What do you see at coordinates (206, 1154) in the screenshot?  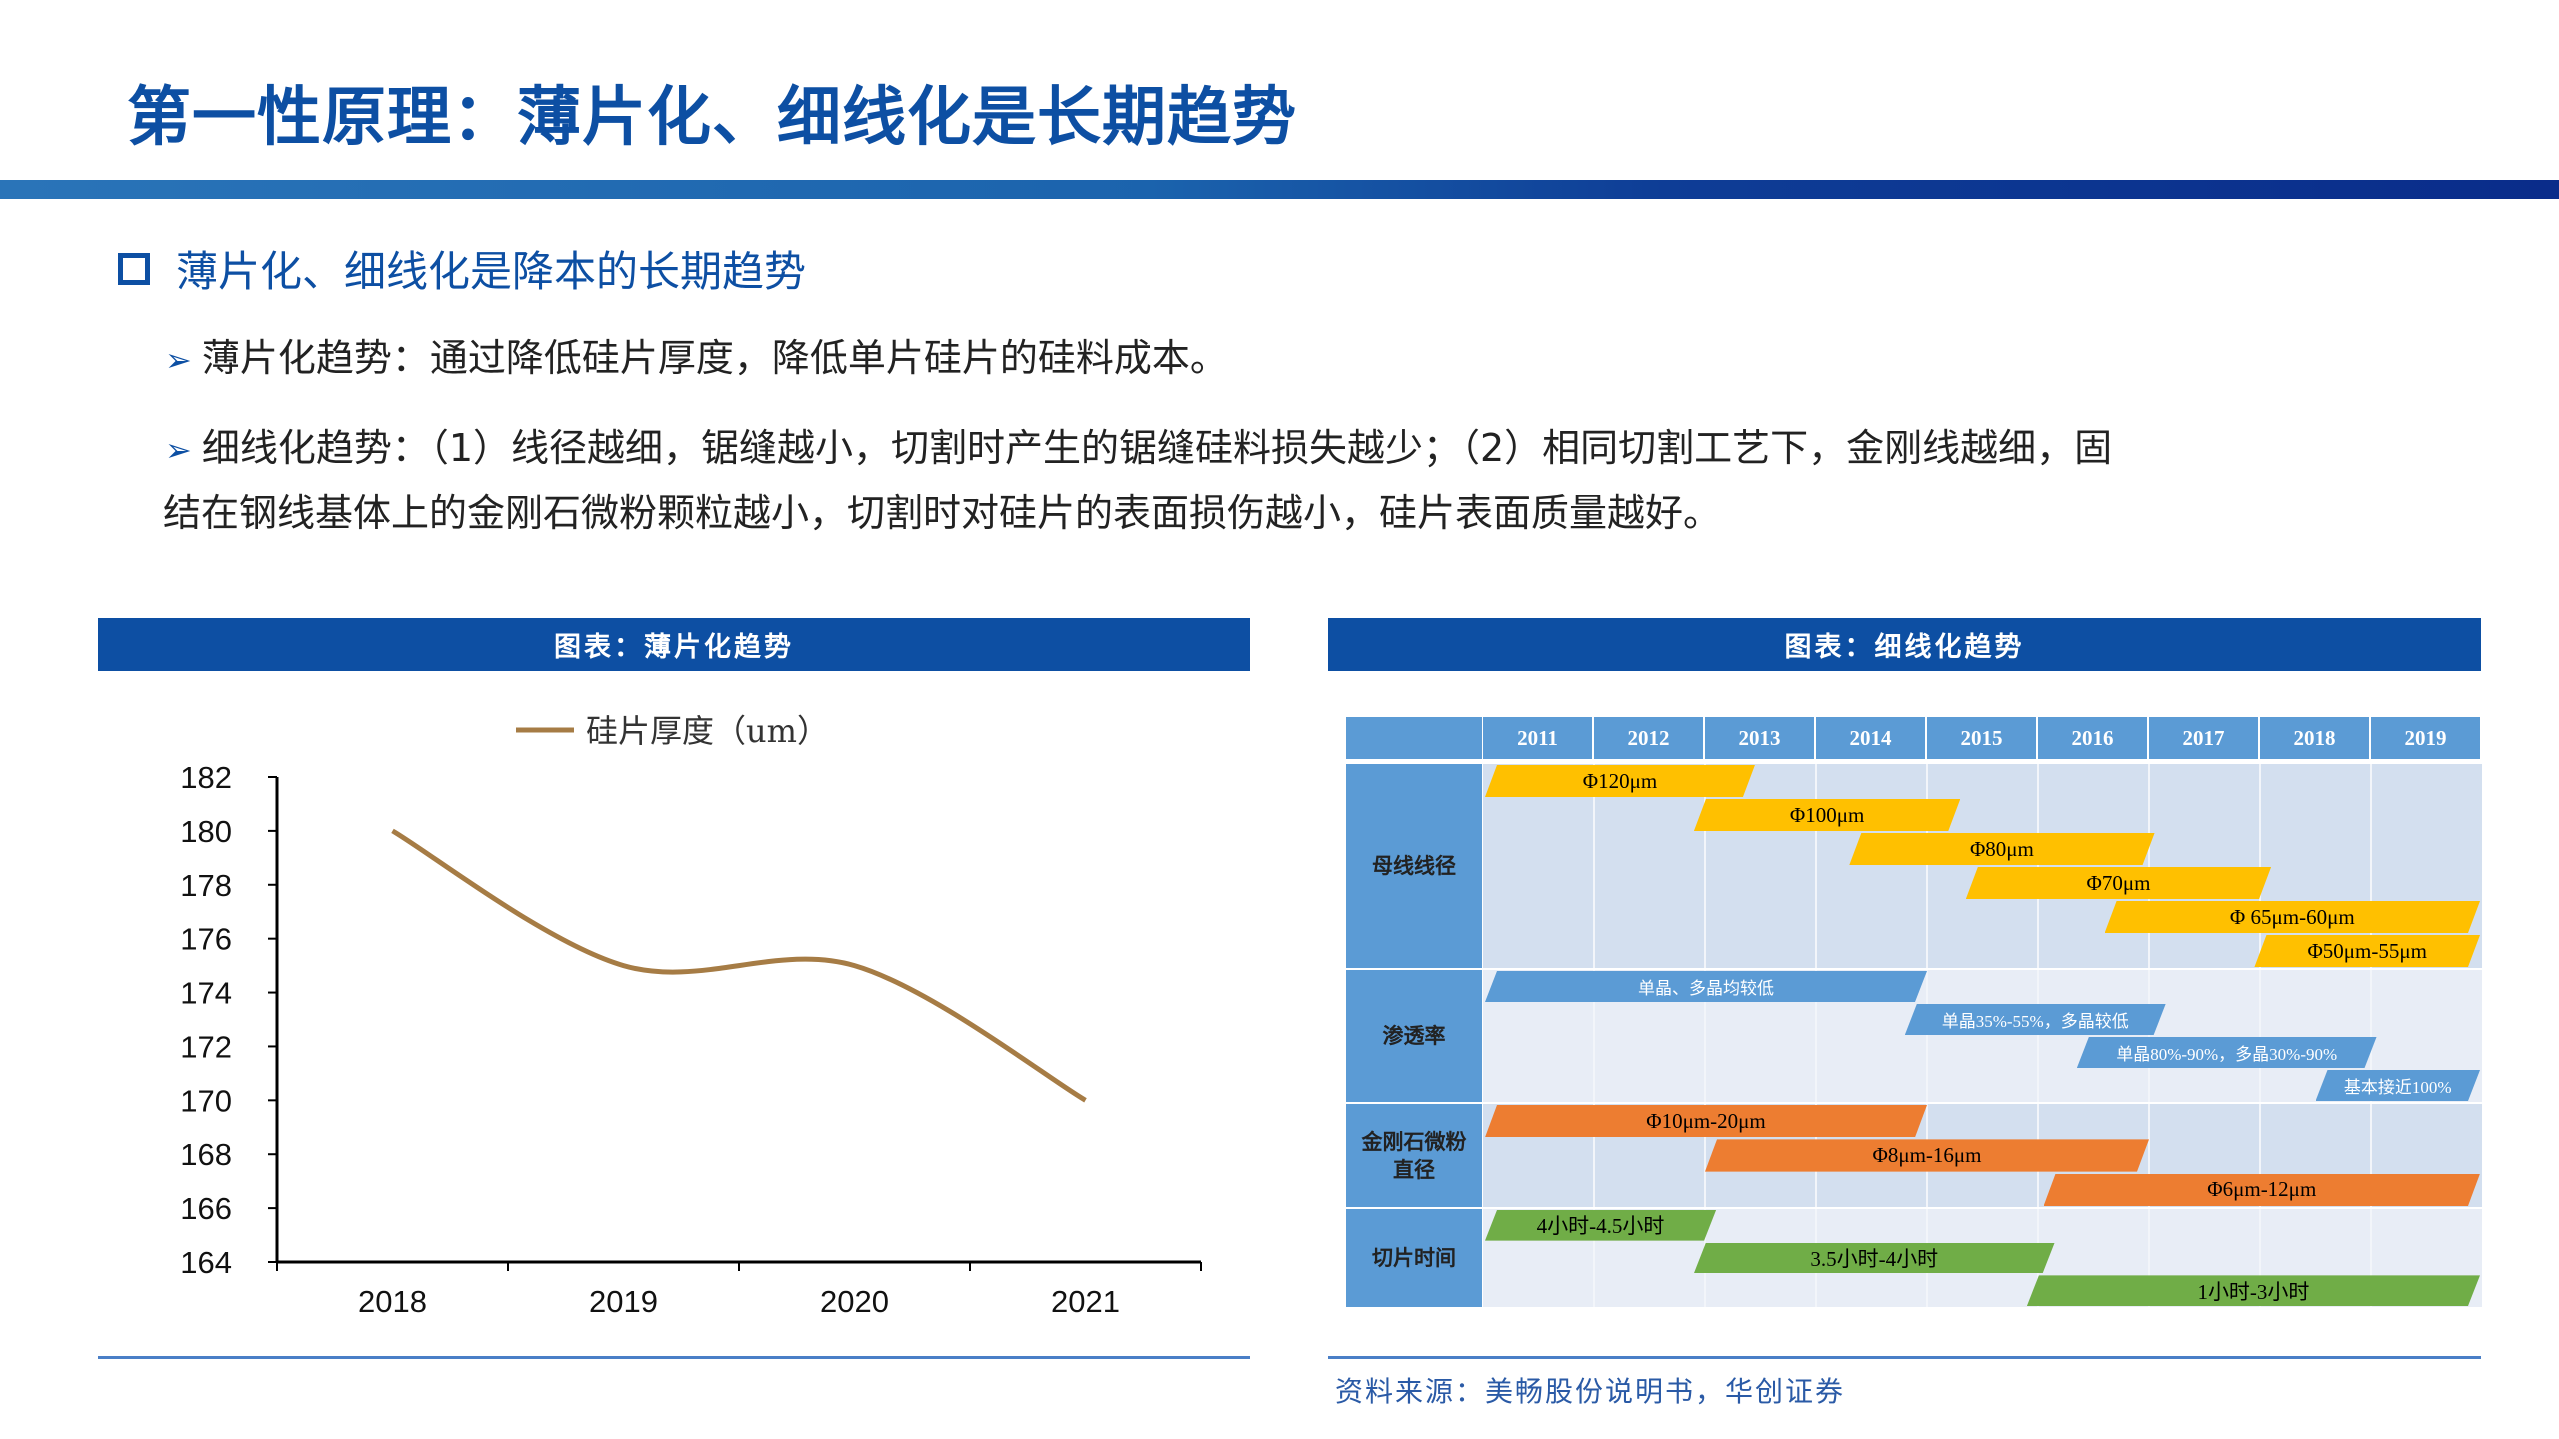 I see `y-tick-label: 168` at bounding box center [206, 1154].